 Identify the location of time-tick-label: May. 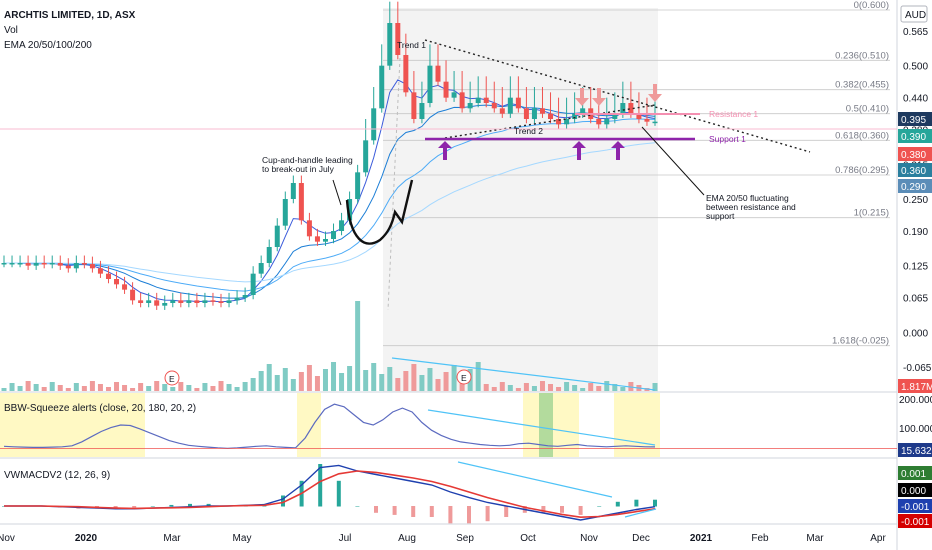
(242, 538).